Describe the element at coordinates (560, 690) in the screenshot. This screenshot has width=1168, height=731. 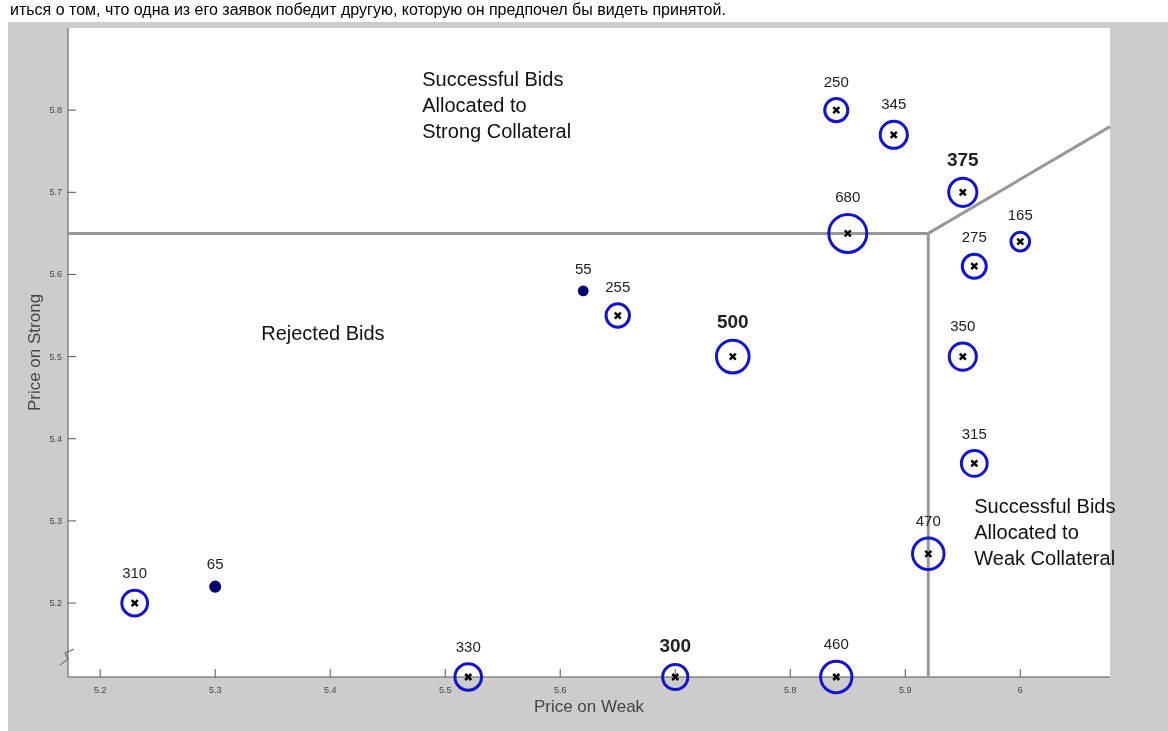
I see `x-tick-label: 5.6` at that location.